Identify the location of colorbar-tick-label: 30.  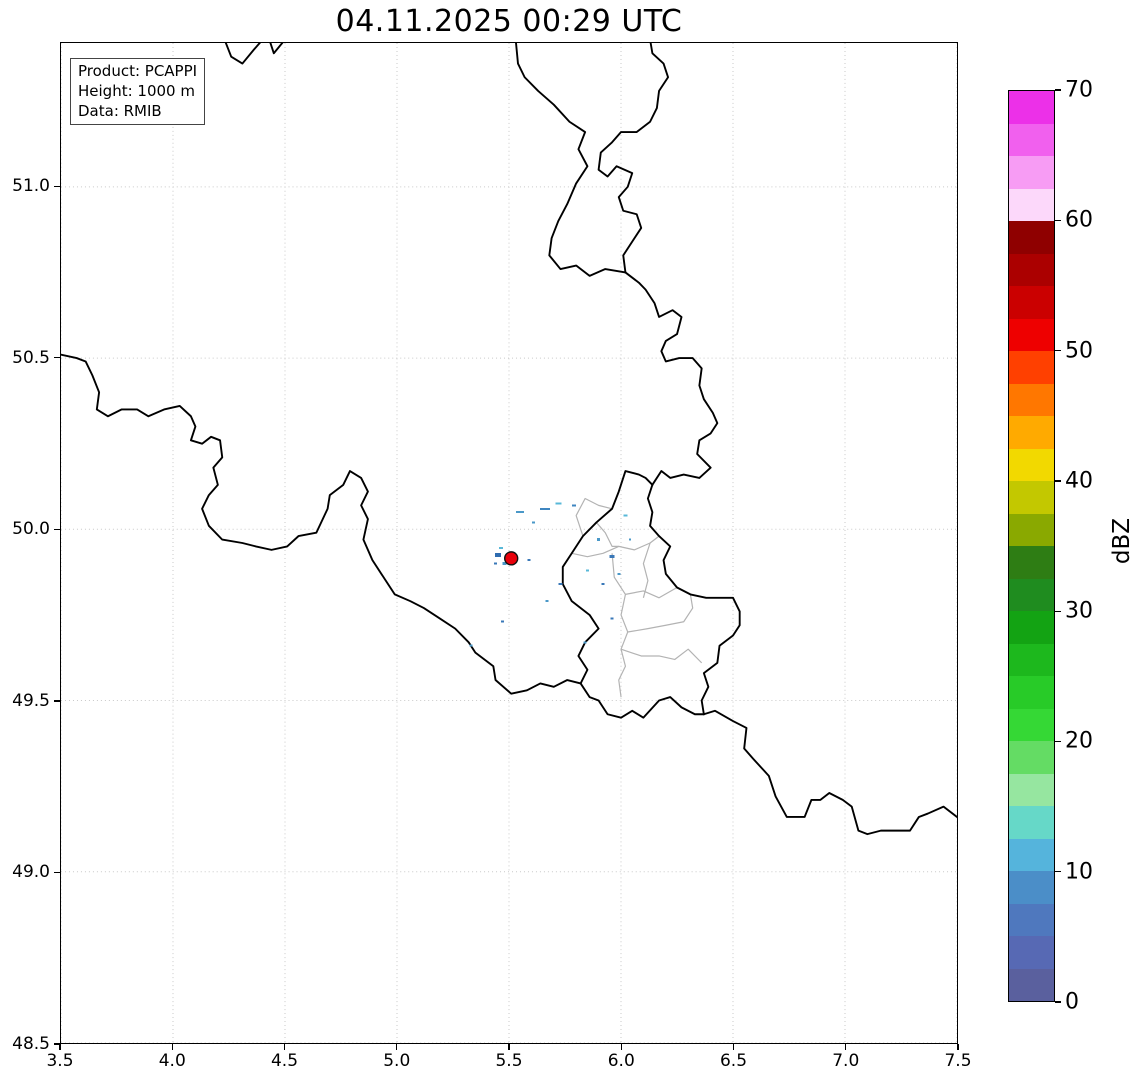
(1079, 611).